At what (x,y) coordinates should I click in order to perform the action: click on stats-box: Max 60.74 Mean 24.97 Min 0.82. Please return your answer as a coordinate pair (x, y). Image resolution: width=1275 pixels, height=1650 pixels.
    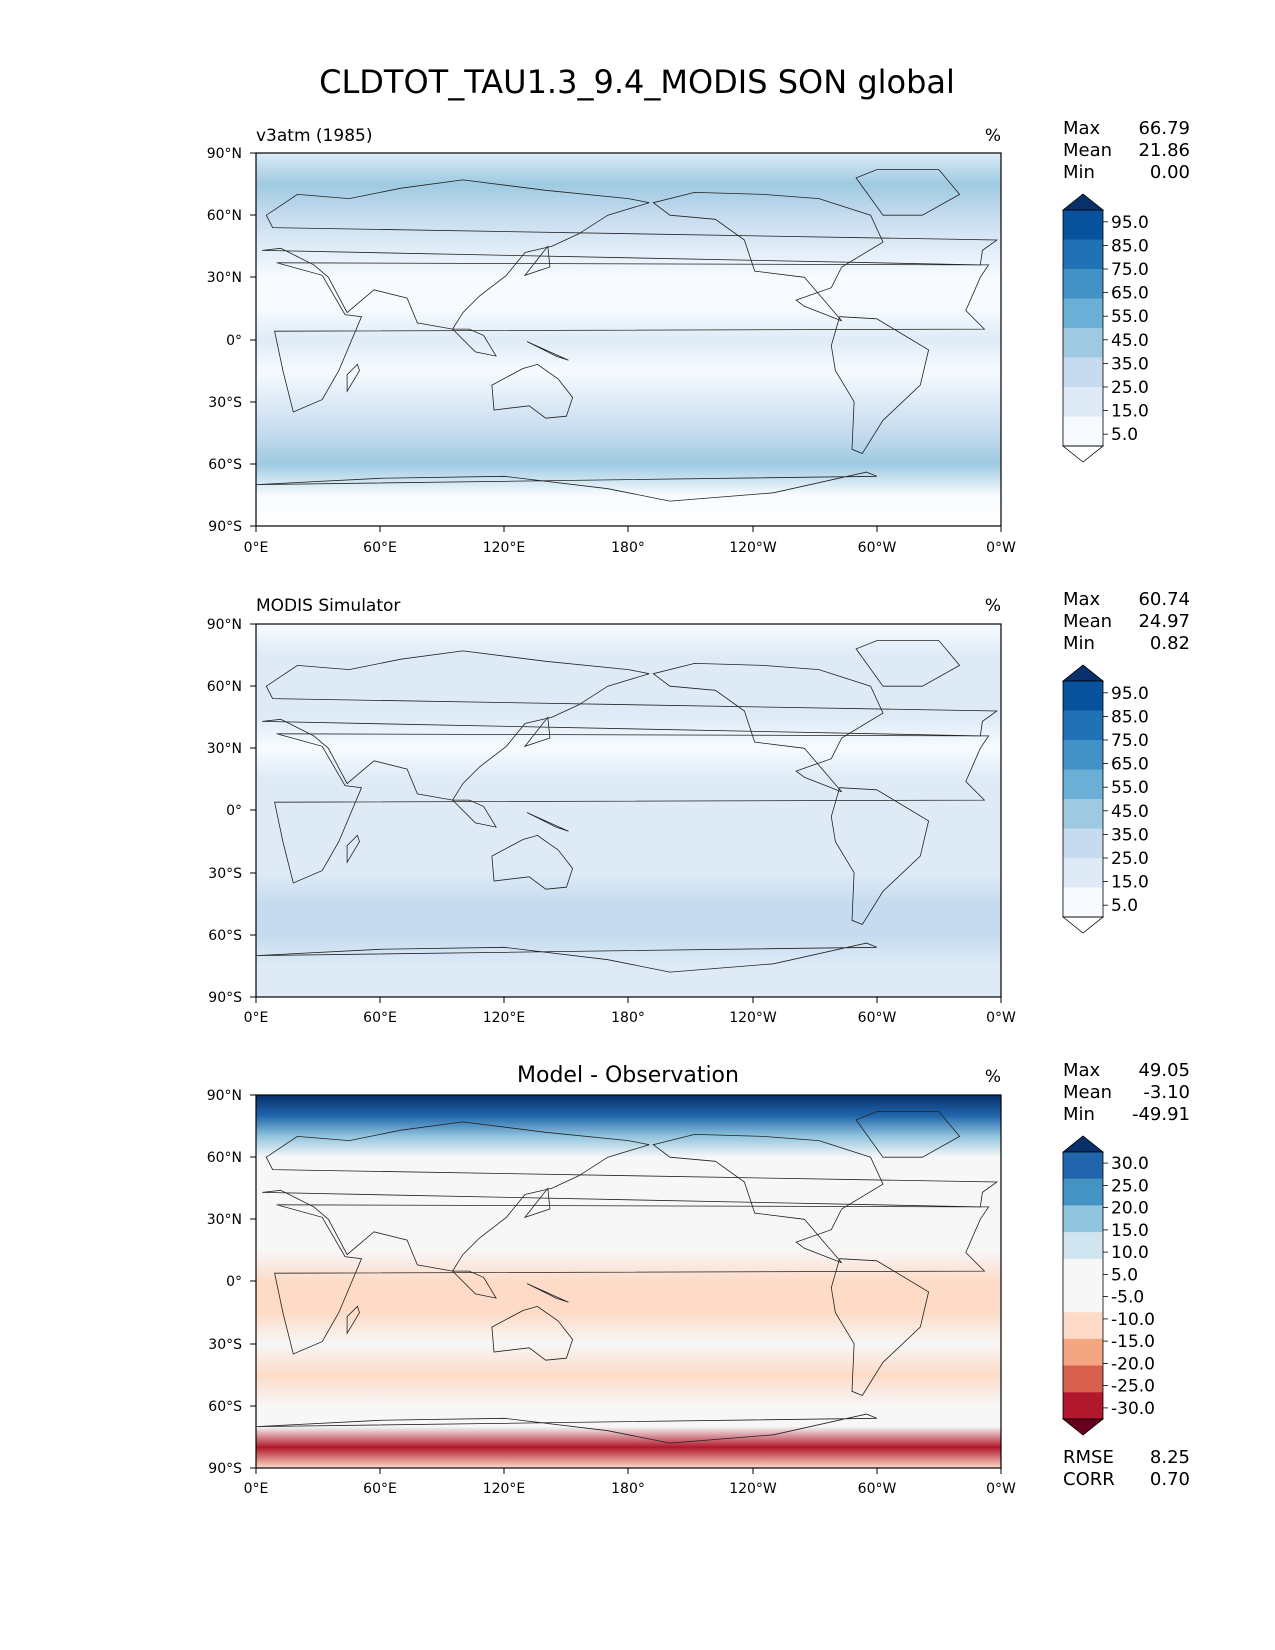
    Looking at the image, I should click on (1126, 621).